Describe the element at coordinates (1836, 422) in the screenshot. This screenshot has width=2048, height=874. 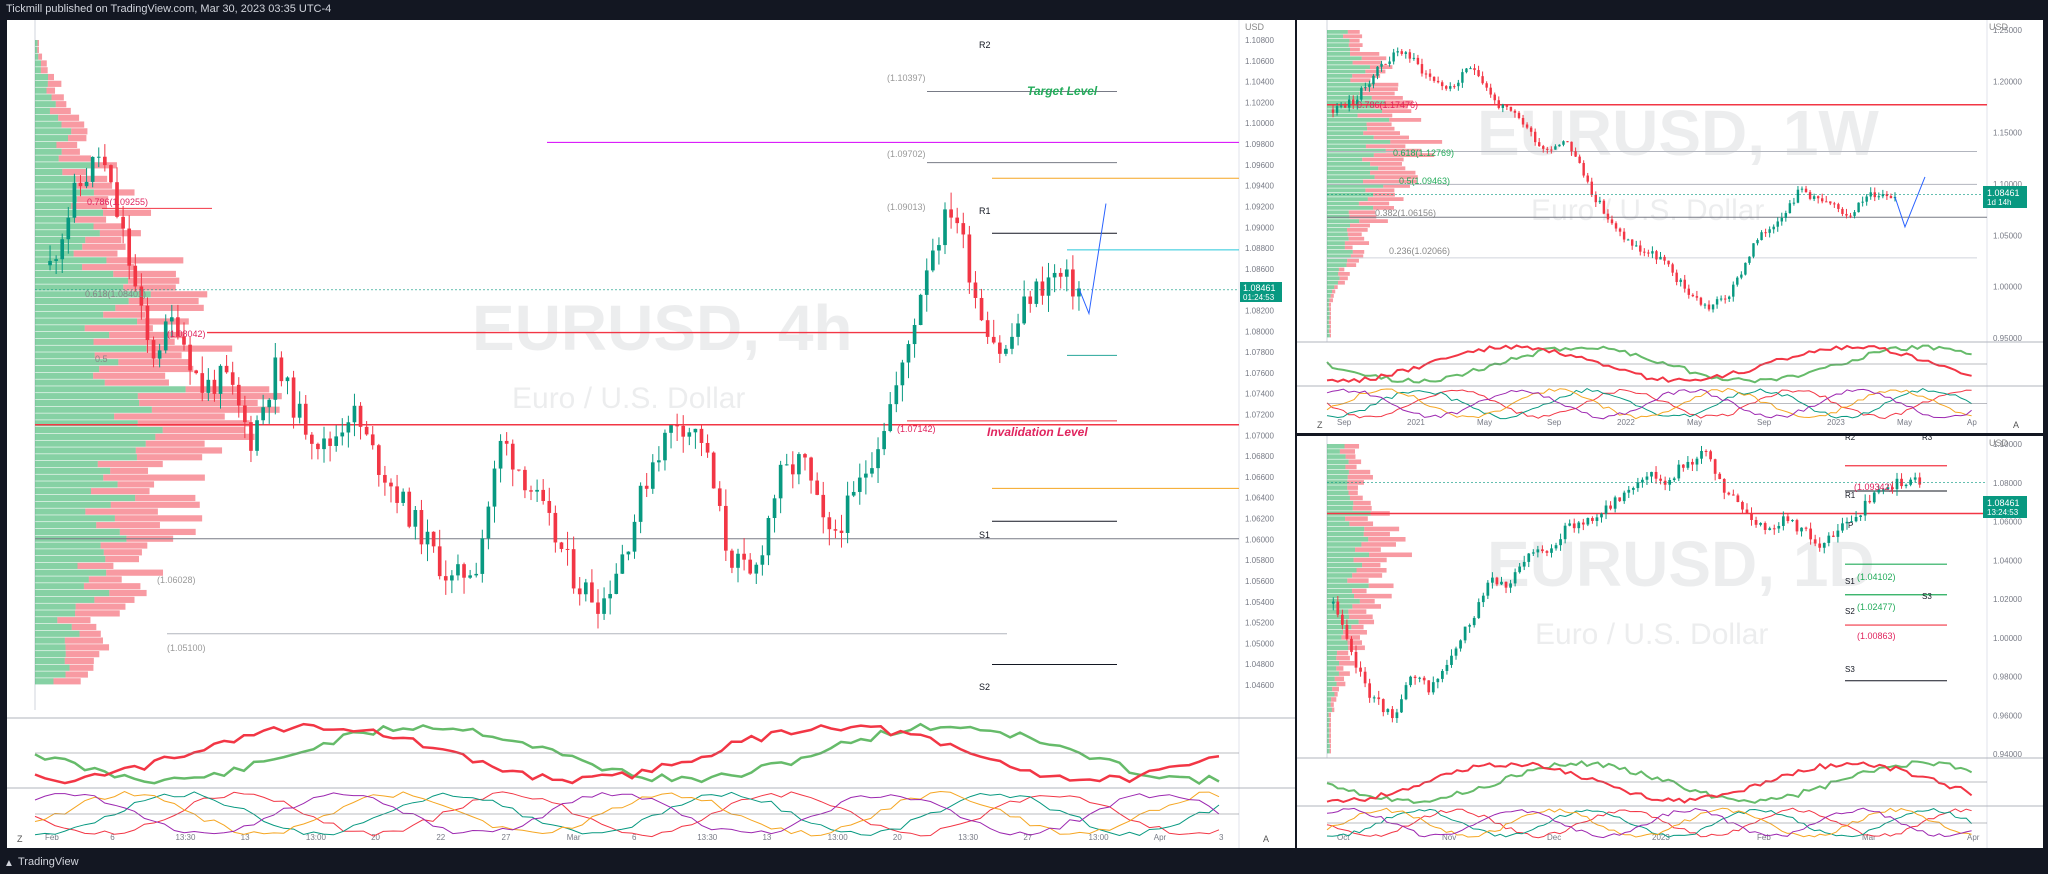
I see `x-tick-label: 2023` at that location.